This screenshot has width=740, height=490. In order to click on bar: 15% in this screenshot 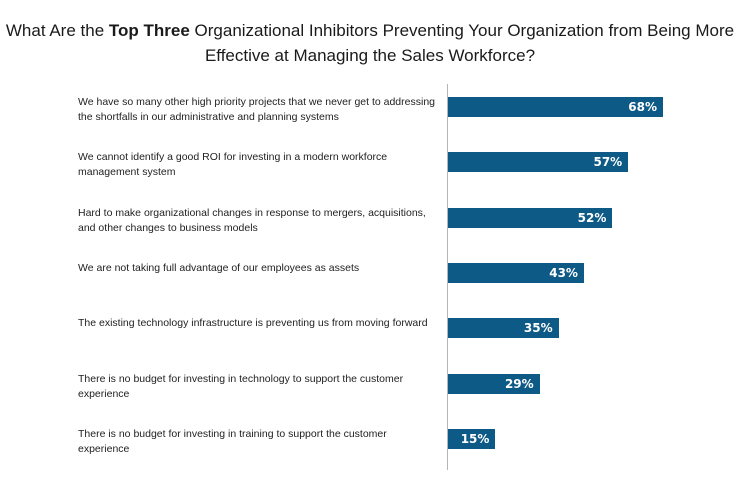, I will do `click(472, 438)`.